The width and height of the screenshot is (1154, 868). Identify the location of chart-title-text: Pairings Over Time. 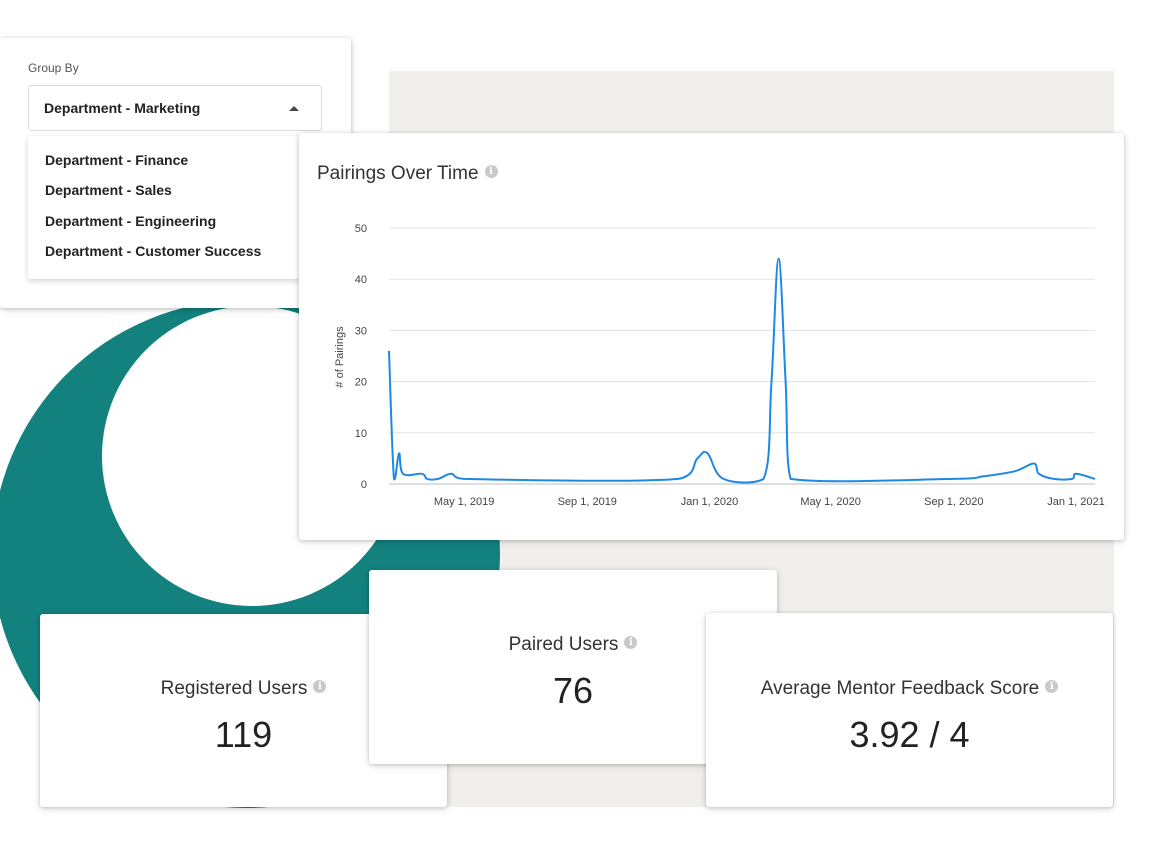
(398, 173).